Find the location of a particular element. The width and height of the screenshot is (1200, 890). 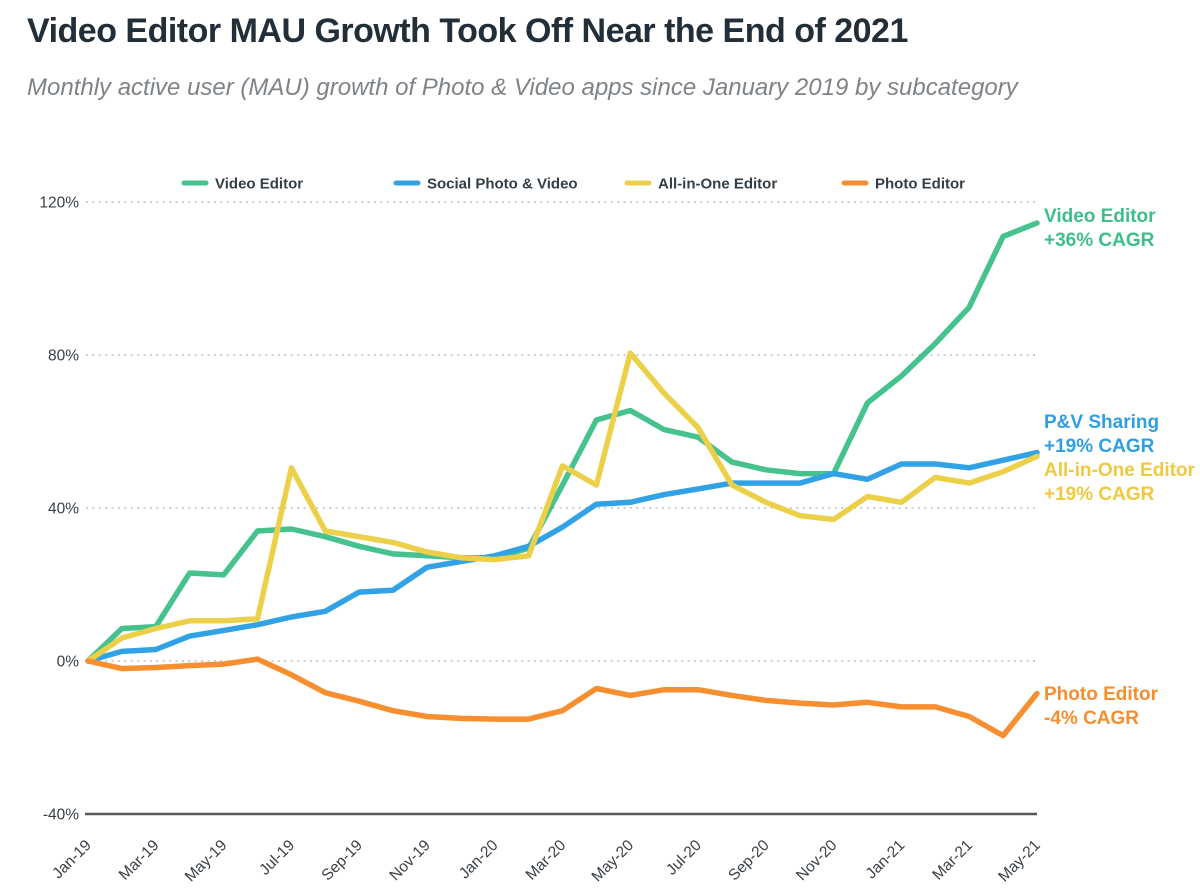

x-tick-label: Jan-21 is located at coordinates (886, 860).